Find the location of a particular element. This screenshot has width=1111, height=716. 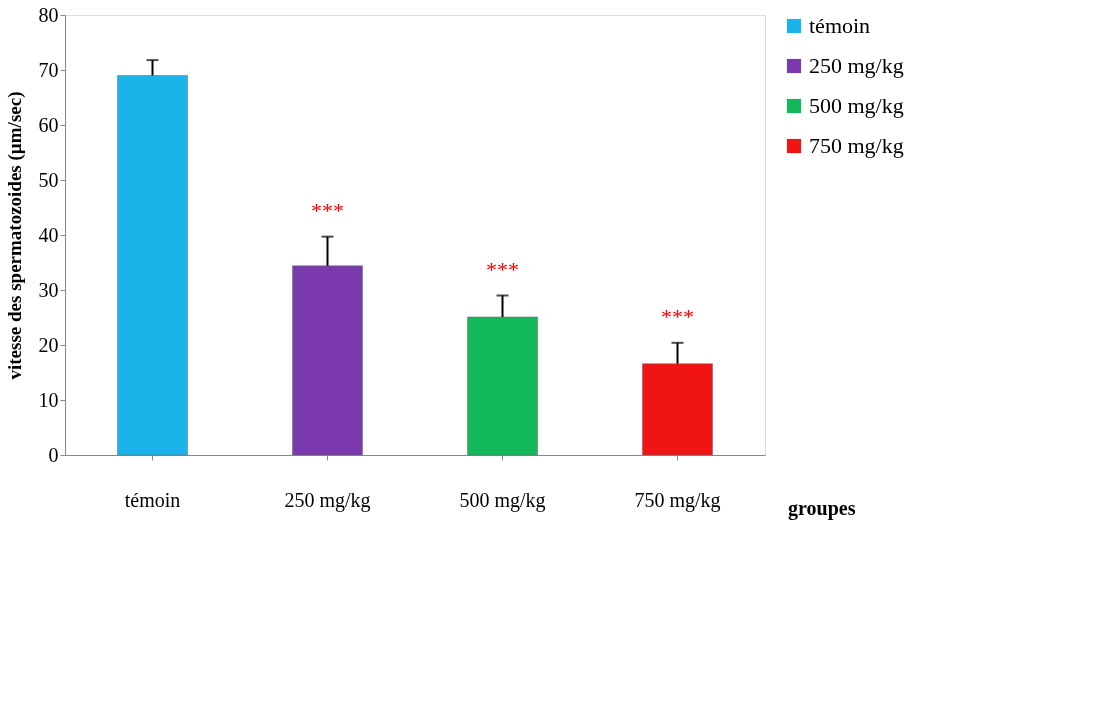

legend-label: témoin is located at coordinates (840, 25).